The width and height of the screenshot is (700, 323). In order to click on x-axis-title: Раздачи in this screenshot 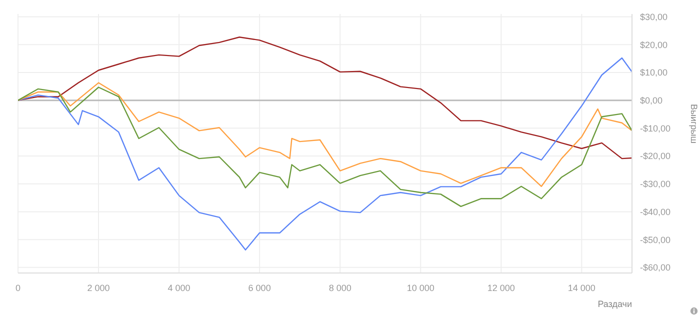, I will do `click(615, 304)`.